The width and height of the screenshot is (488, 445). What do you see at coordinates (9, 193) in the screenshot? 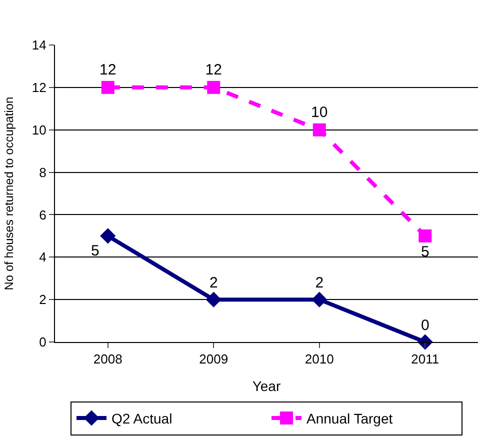
I see `y-axis-title: No of houses returned to occupation` at bounding box center [9, 193].